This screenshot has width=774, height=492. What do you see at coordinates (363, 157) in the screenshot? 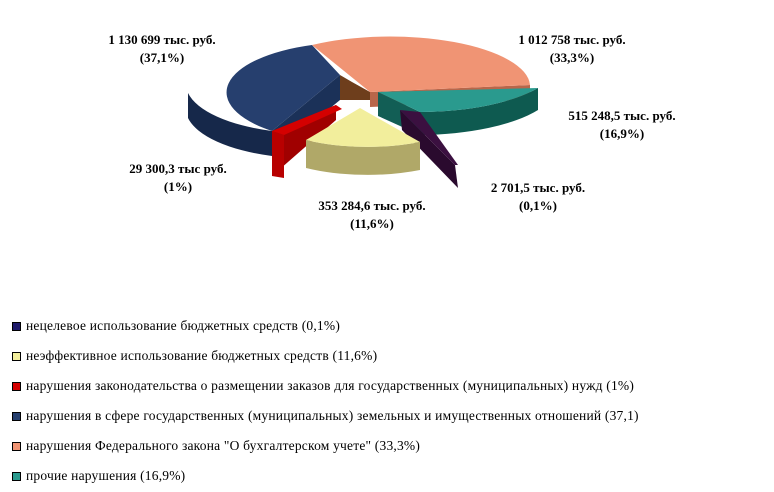
I see `slice-yellow-side` at bounding box center [363, 157].